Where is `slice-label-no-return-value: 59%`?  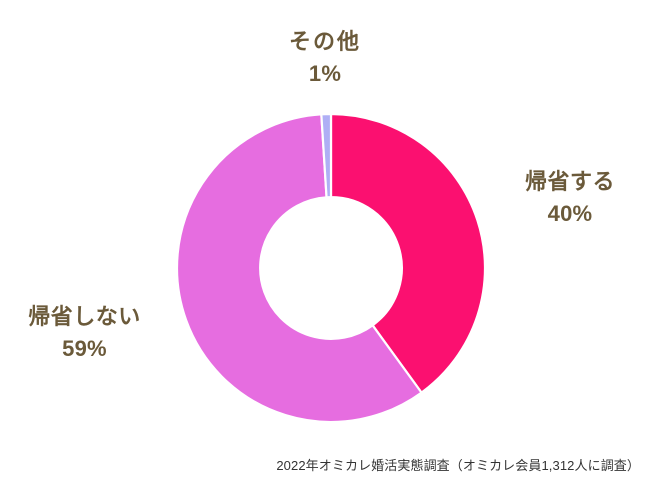
slice-label-no-return-value: 59% is located at coordinates (84, 349).